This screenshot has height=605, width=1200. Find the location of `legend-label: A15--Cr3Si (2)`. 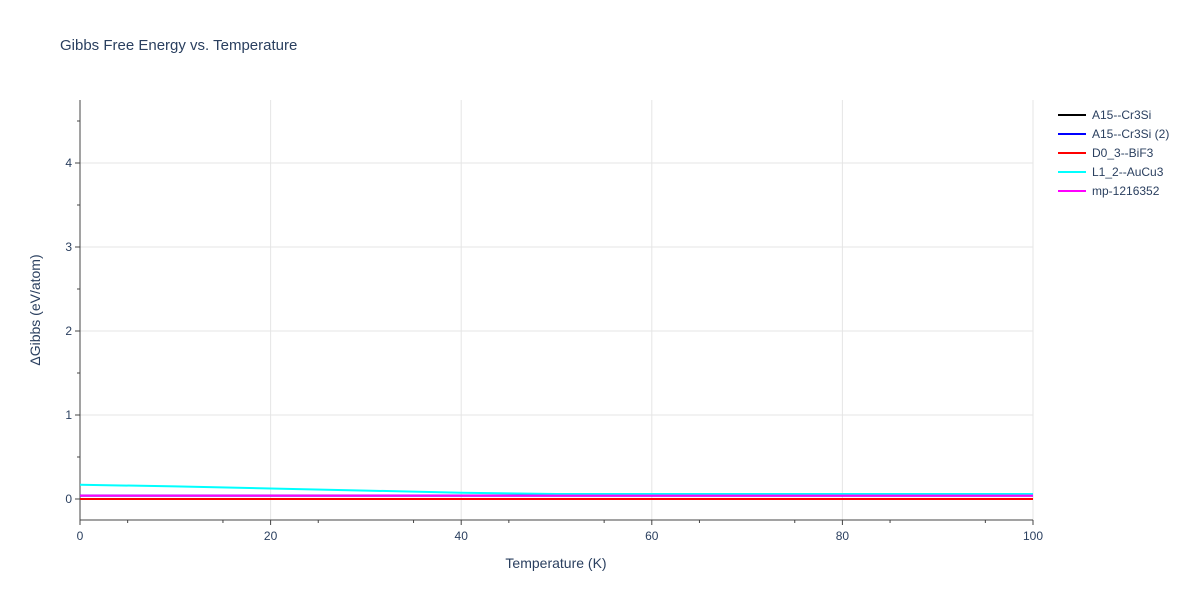

legend-label: A15--Cr3Si (2) is located at coordinates (1130, 134).